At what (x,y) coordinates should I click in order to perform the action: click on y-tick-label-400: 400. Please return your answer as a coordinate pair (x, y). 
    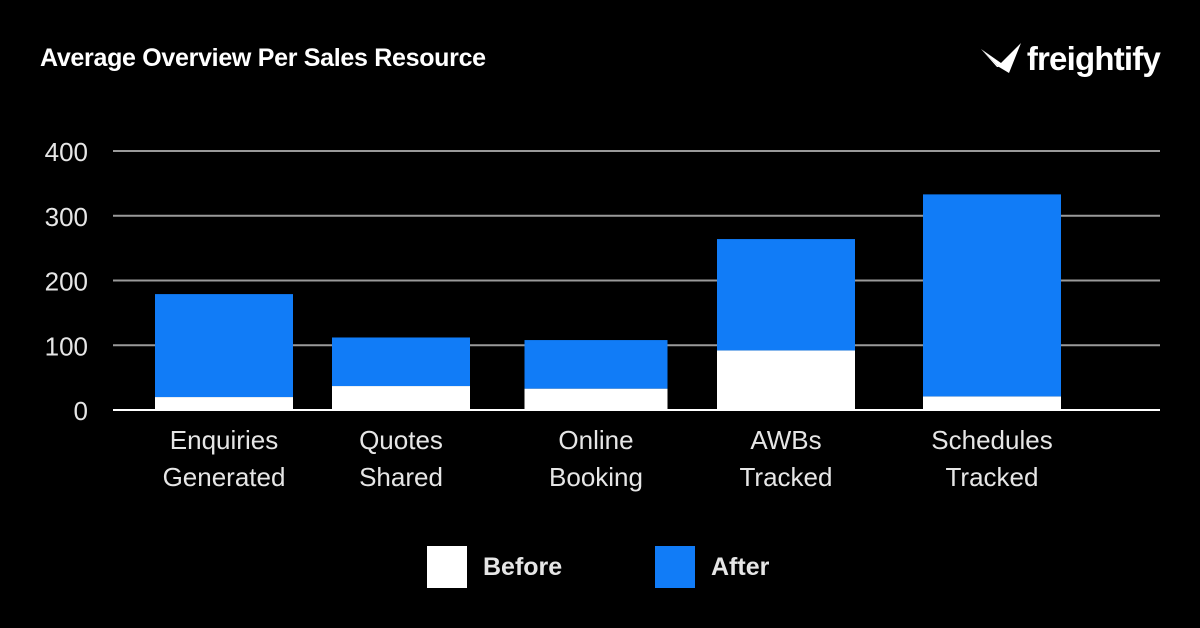
    Looking at the image, I should click on (66, 152).